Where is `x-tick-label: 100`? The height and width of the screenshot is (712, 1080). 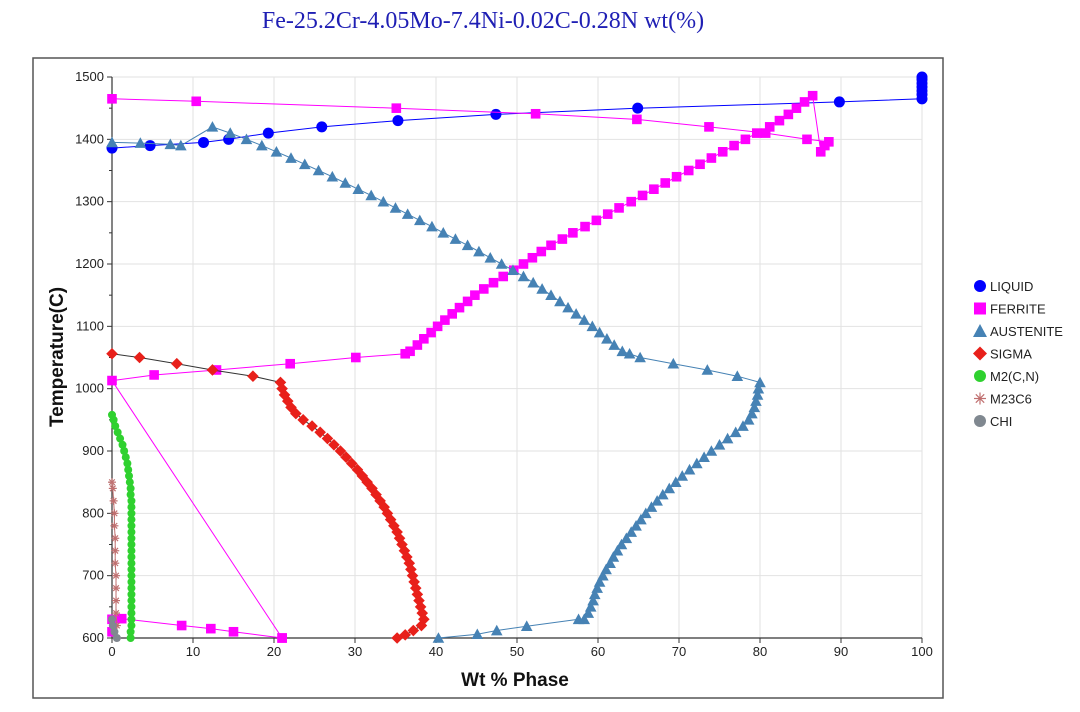 x-tick-label: 100 is located at coordinates (922, 651).